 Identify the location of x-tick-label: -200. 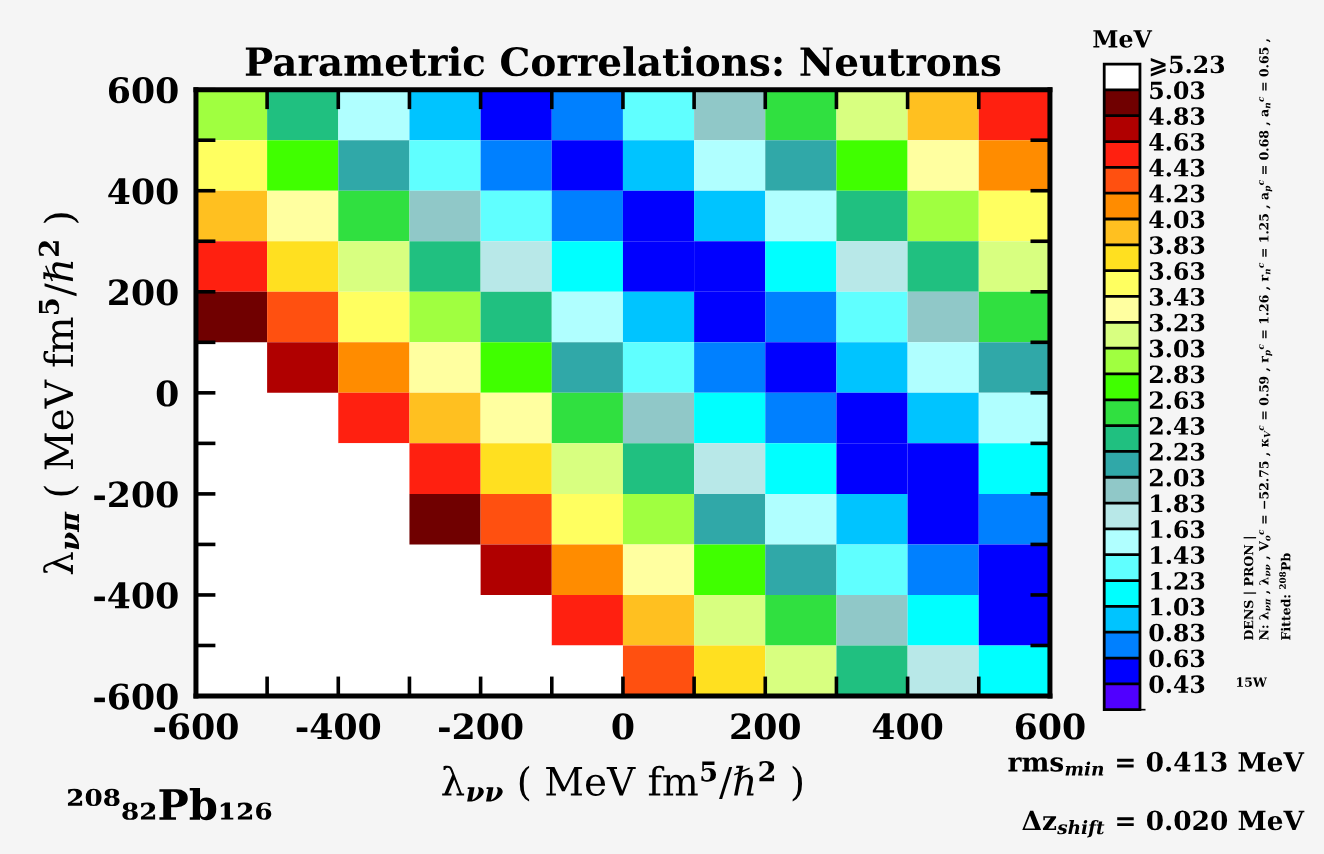
(481, 726).